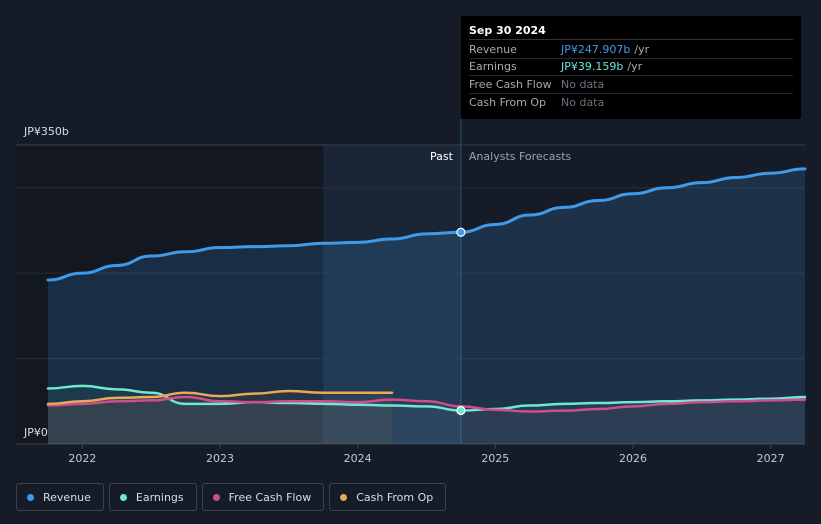 This screenshot has height=524, width=821. I want to click on tooltip-row-earnings: Earnings JP¥39.159b /yr, so click(631, 67).